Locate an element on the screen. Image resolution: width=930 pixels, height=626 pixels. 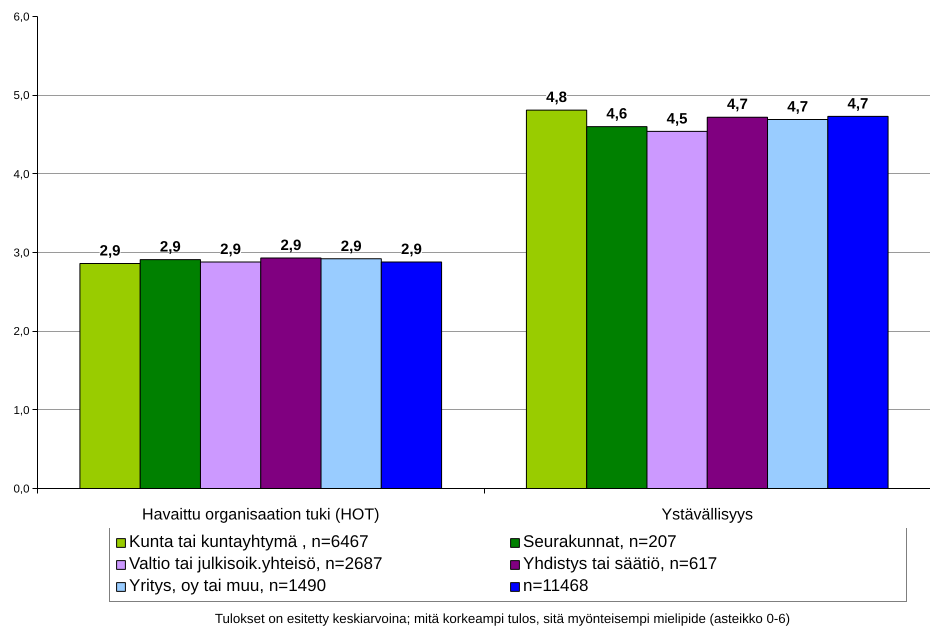
legend-label: n=11468 is located at coordinates (556, 586).